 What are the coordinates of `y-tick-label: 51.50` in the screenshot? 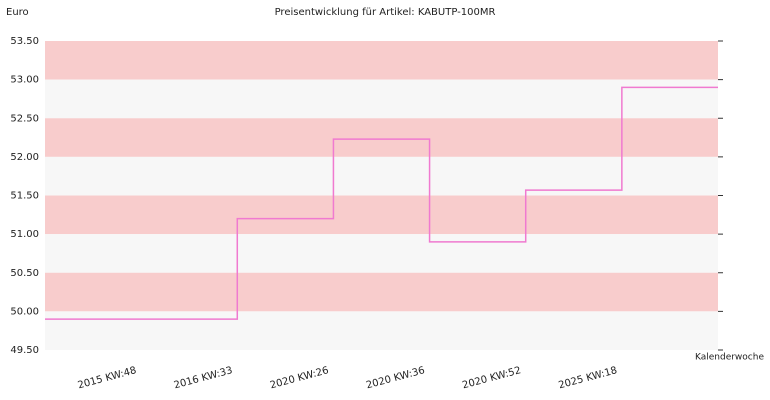 It's located at (24, 196).